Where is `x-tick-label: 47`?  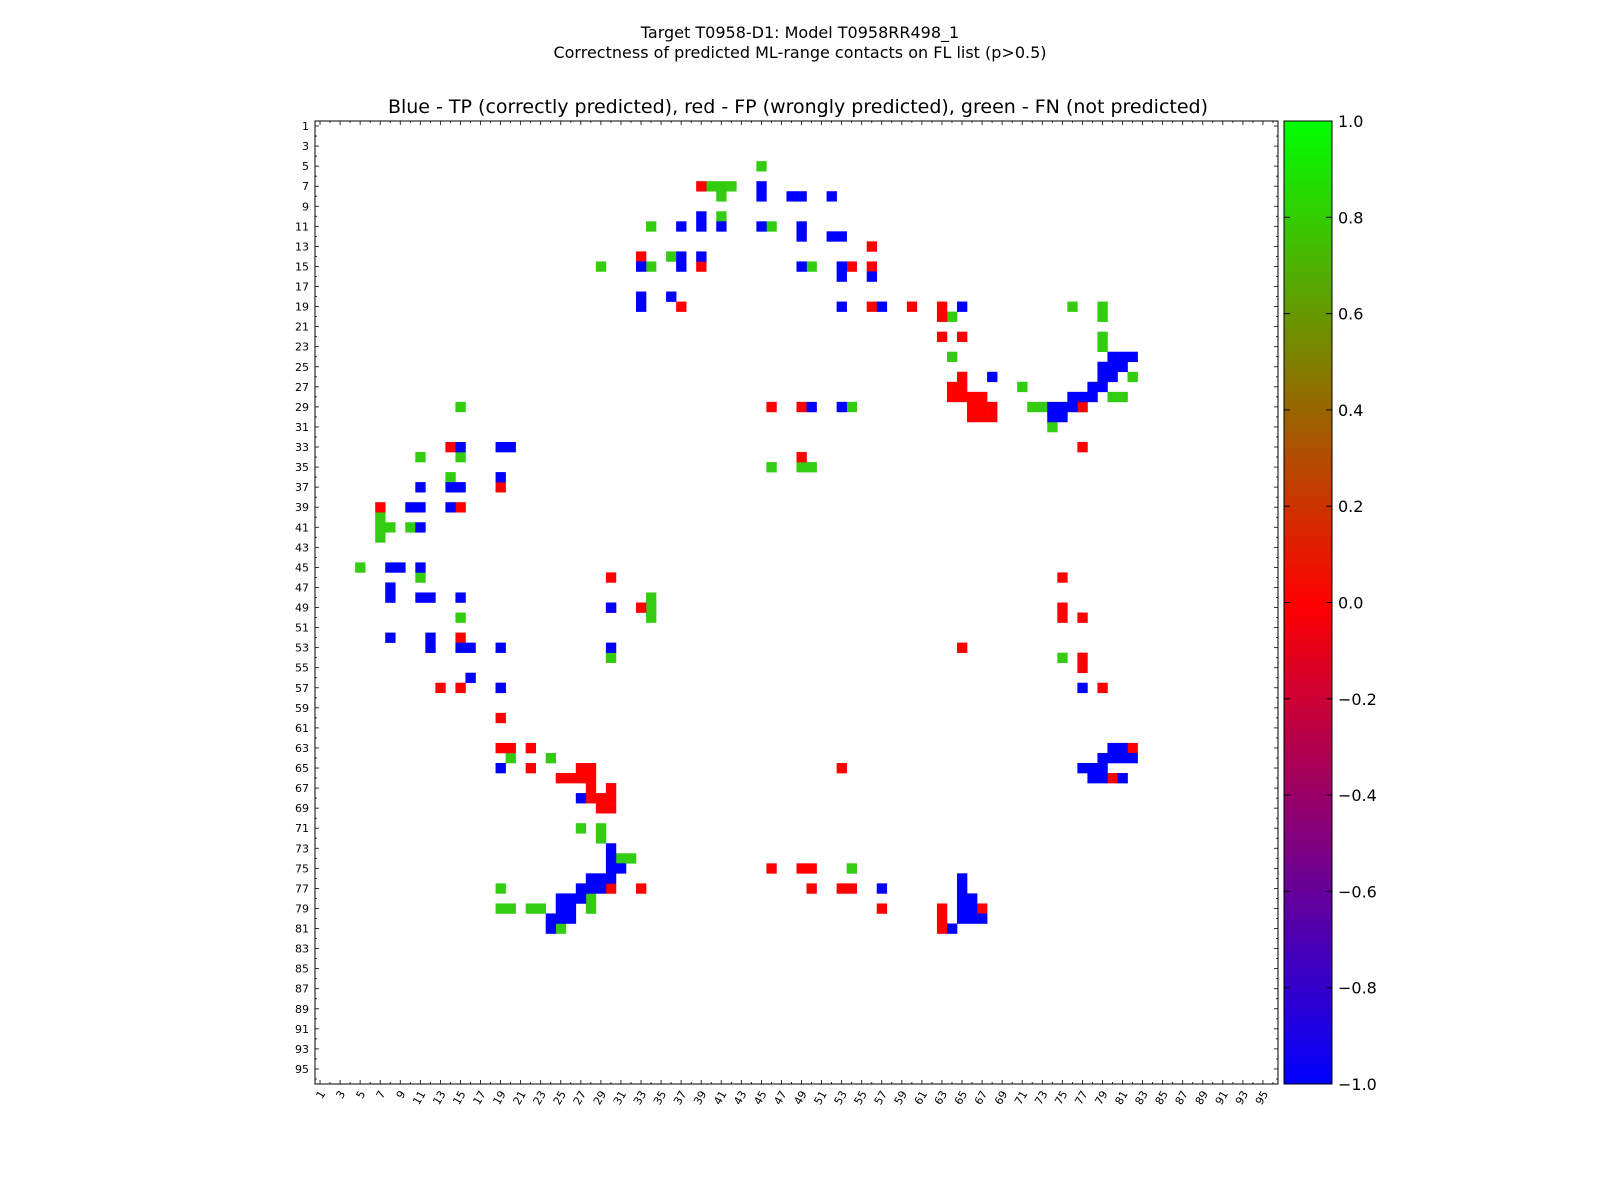 x-tick-label: 47 is located at coordinates (780, 1098).